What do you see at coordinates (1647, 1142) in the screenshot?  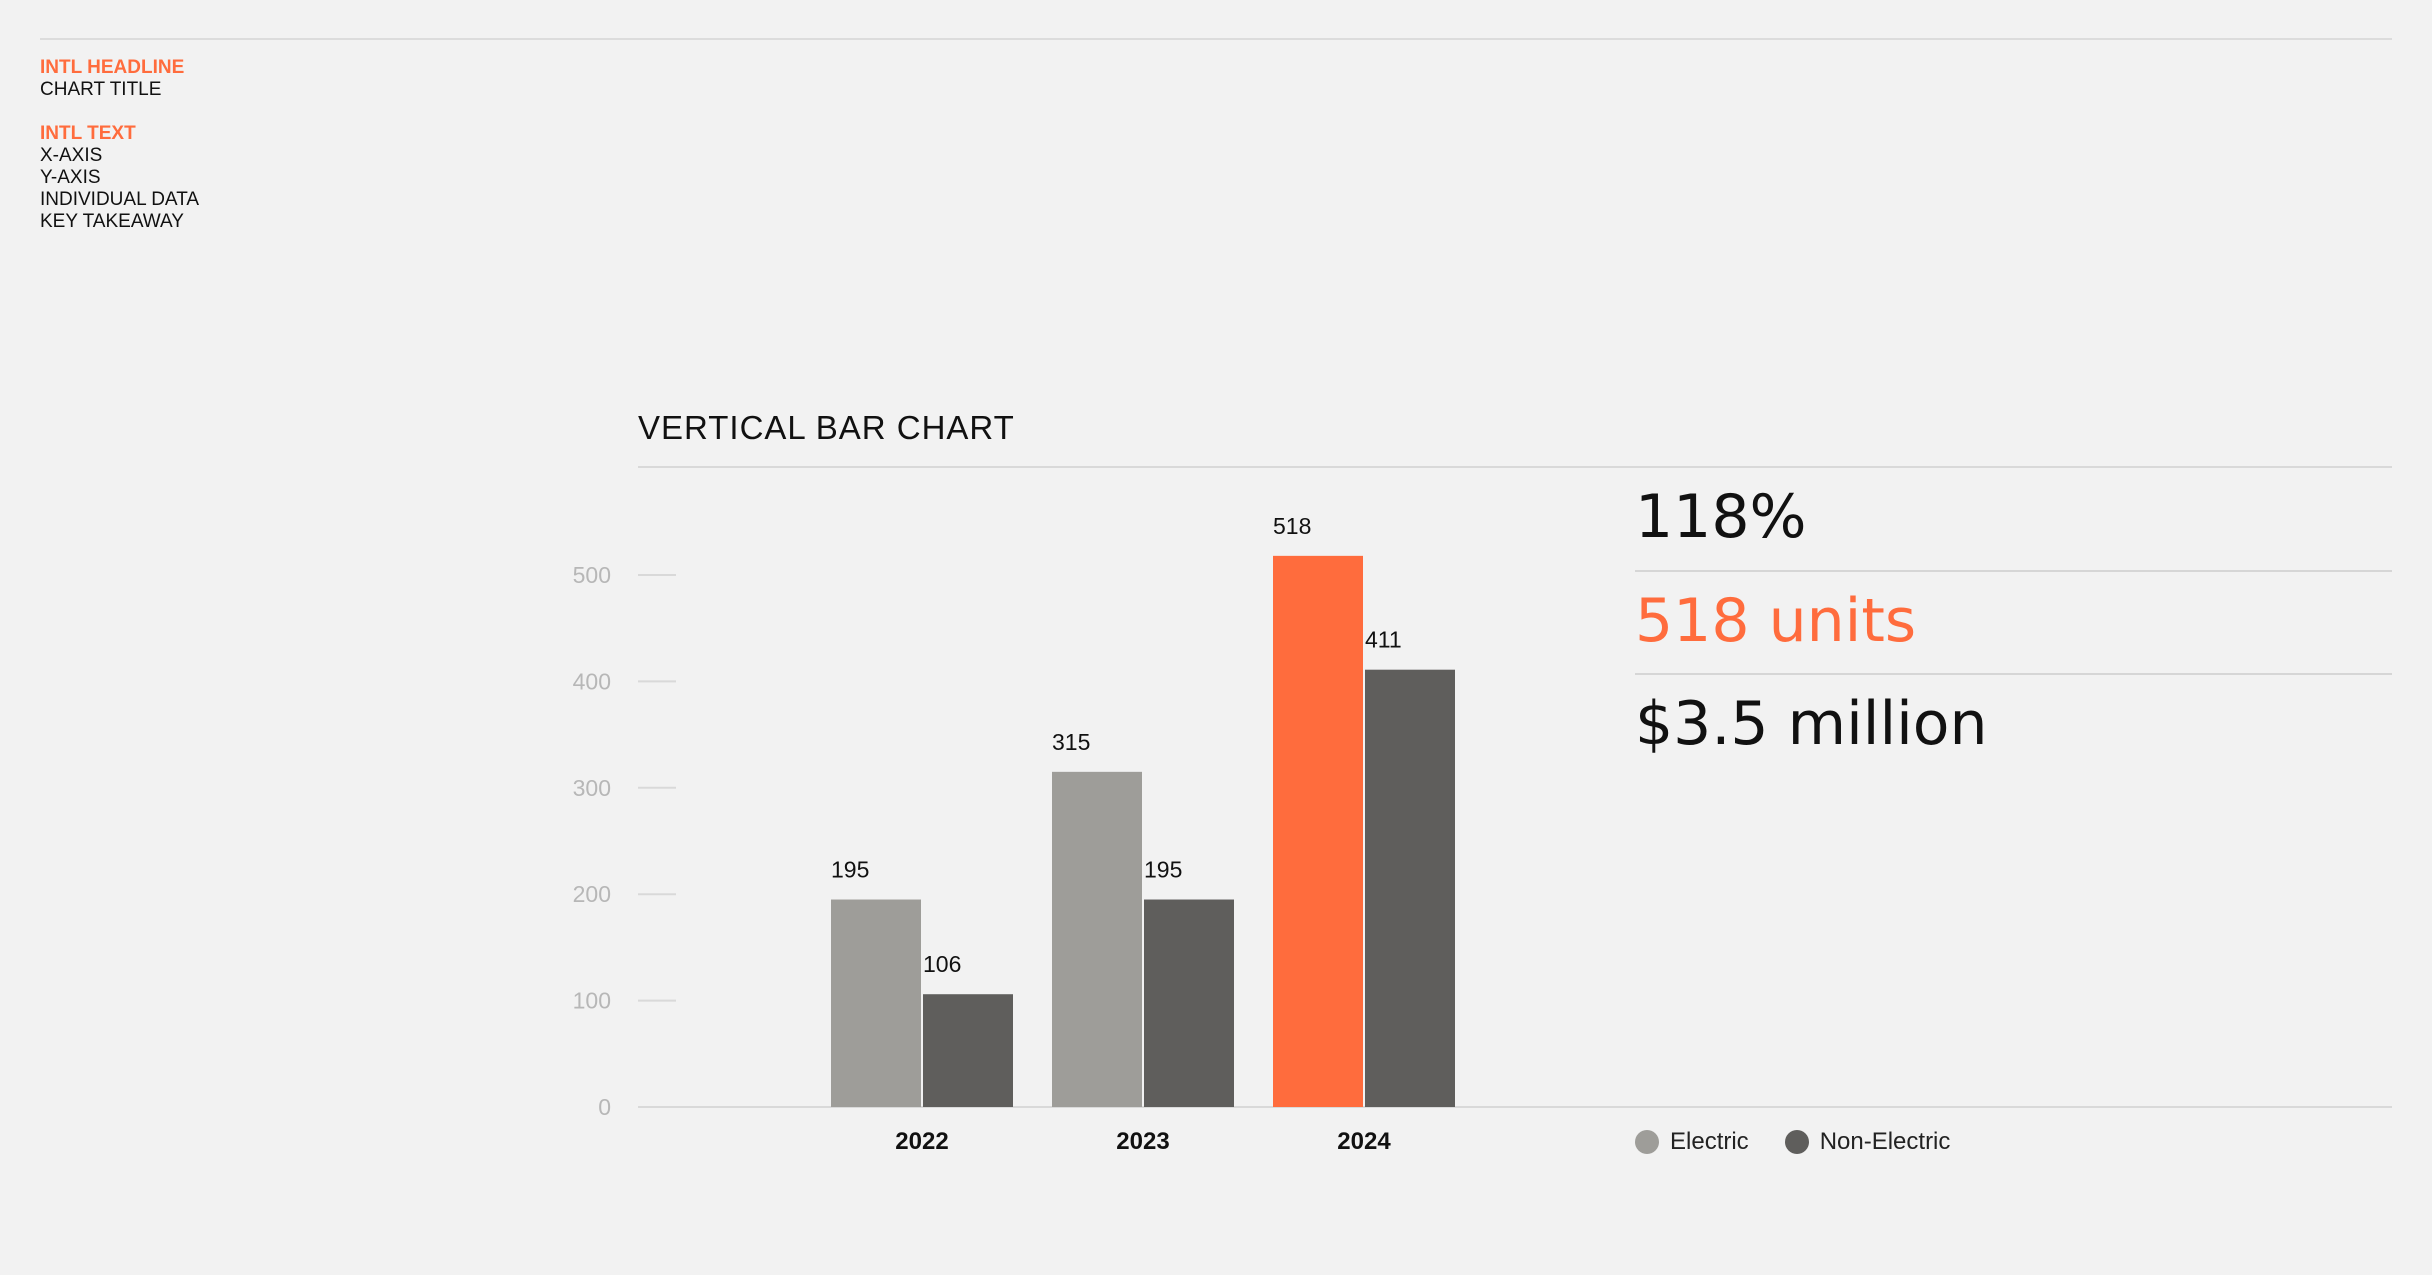 I see `legend-swatch-electric` at bounding box center [1647, 1142].